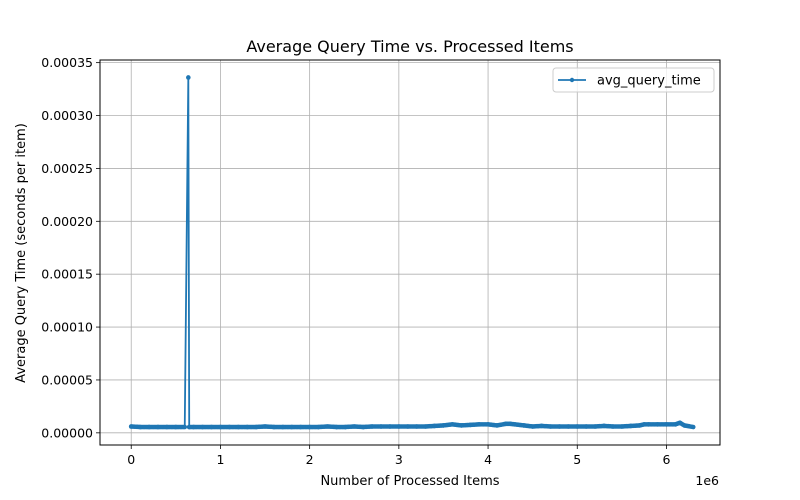 The height and width of the screenshot is (500, 800). What do you see at coordinates (399, 459) in the screenshot?
I see `x-tick-label: 3` at bounding box center [399, 459].